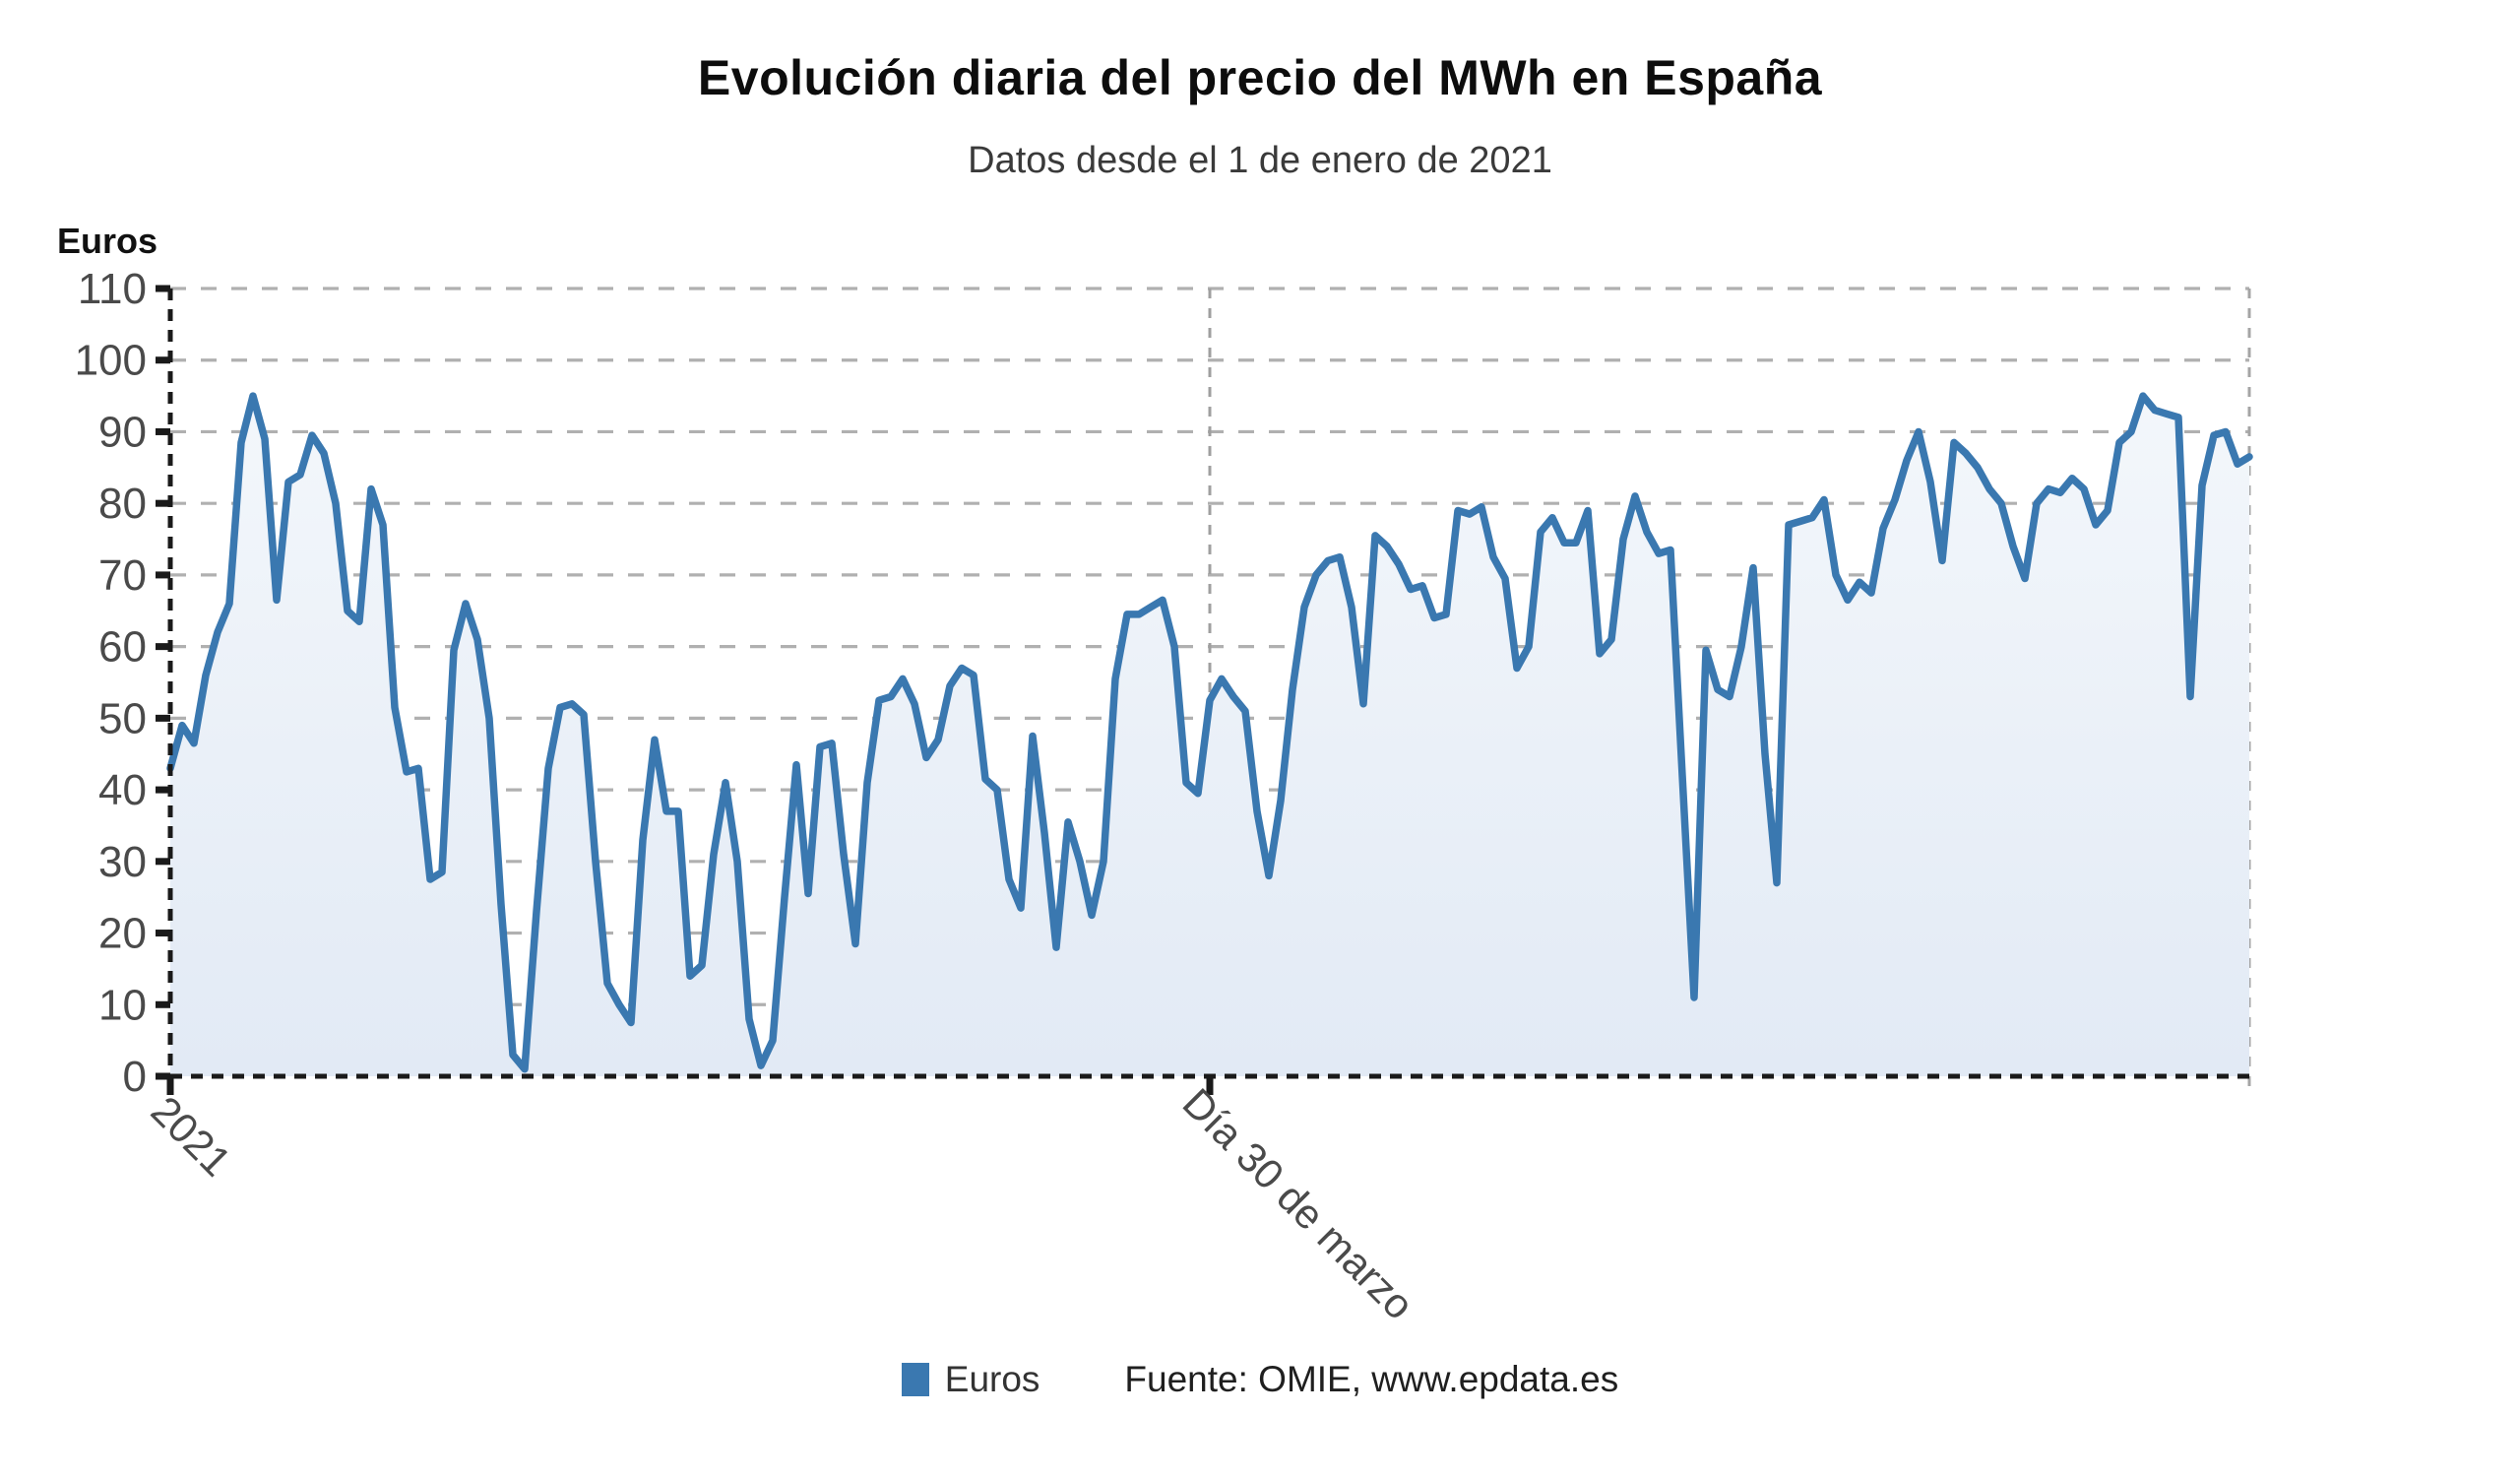 This screenshot has height=1480, width=2520. I want to click on legend-swatch-icon, so click(915, 1379).